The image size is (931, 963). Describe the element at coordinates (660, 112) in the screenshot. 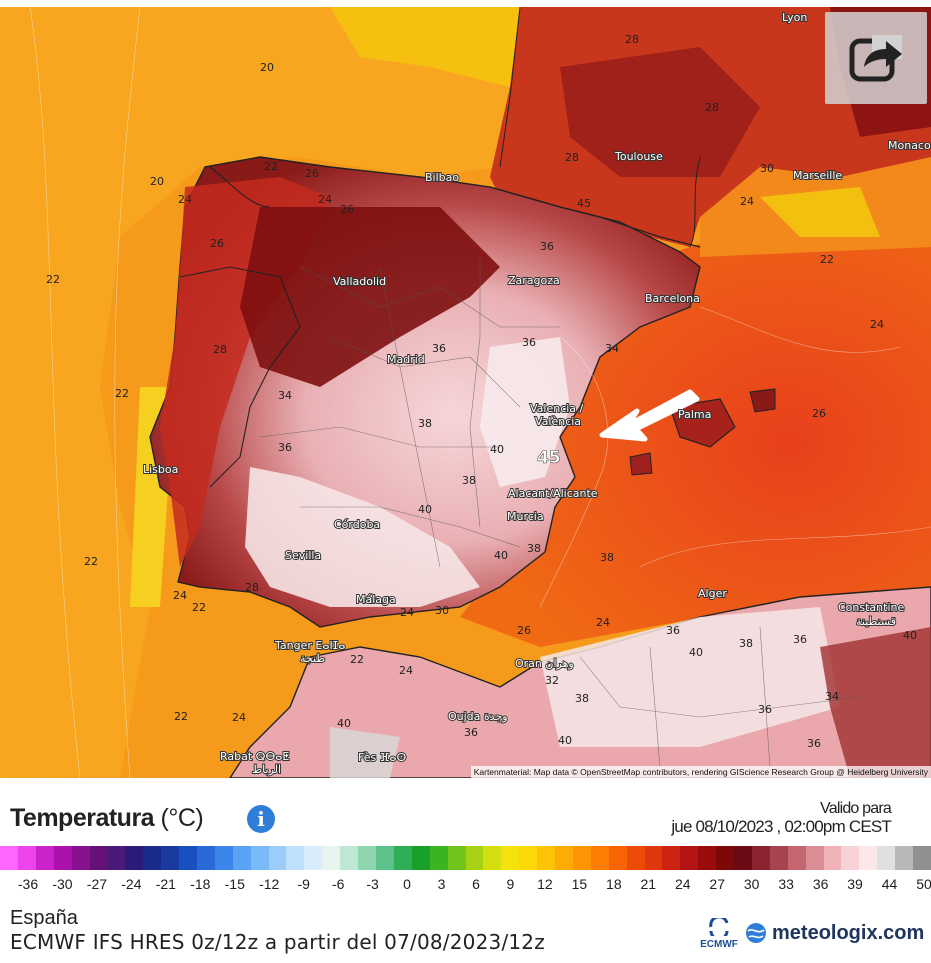

I see `france-hot-area` at that location.